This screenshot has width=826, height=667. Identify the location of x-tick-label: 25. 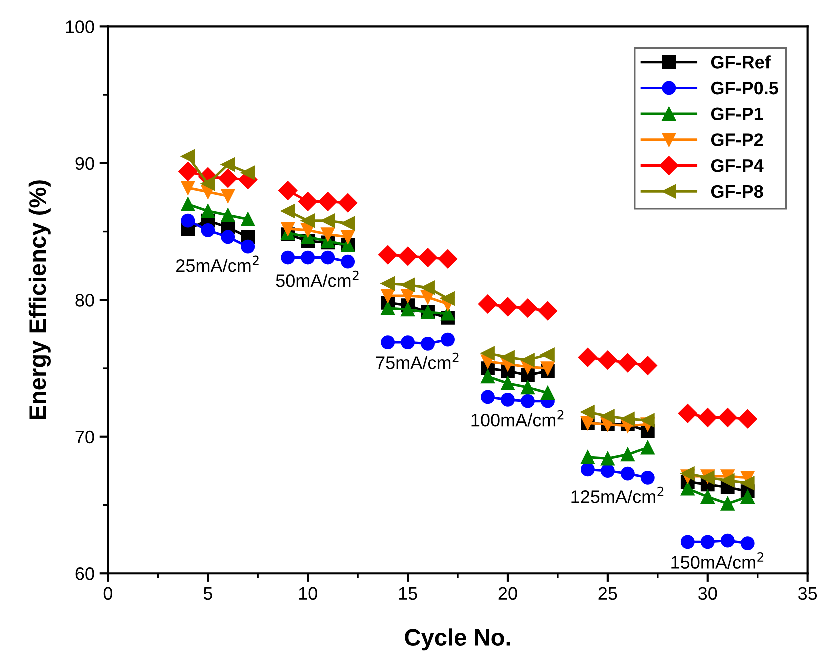
(608, 593).